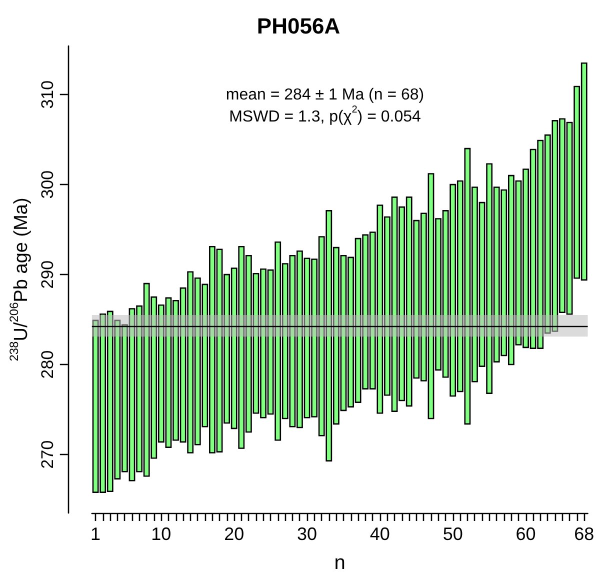 The width and height of the screenshot is (597, 579). What do you see at coordinates (380, 534) in the screenshot?
I see `x-tick-label: 40` at bounding box center [380, 534].